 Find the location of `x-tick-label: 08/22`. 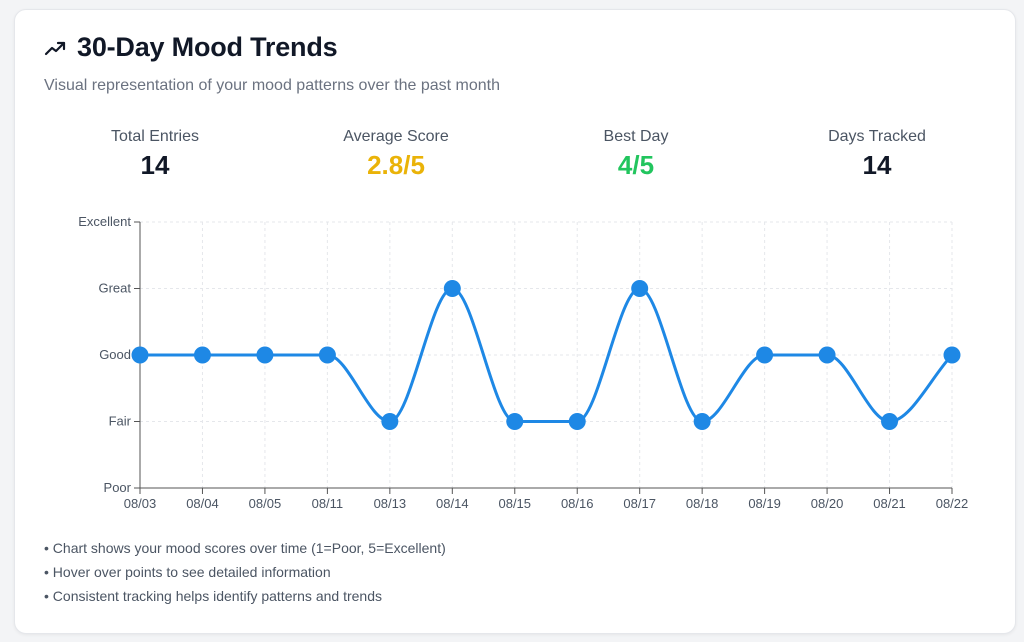

x-tick-label: 08/22 is located at coordinates (952, 503).